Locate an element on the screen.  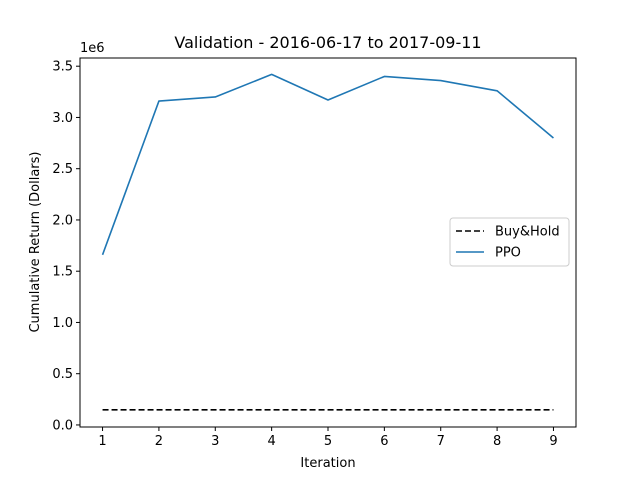
y-tick-label: 0.0 is located at coordinates (62, 425).